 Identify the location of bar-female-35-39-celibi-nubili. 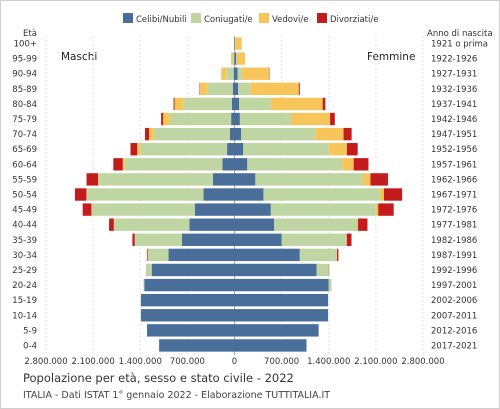
(258, 239).